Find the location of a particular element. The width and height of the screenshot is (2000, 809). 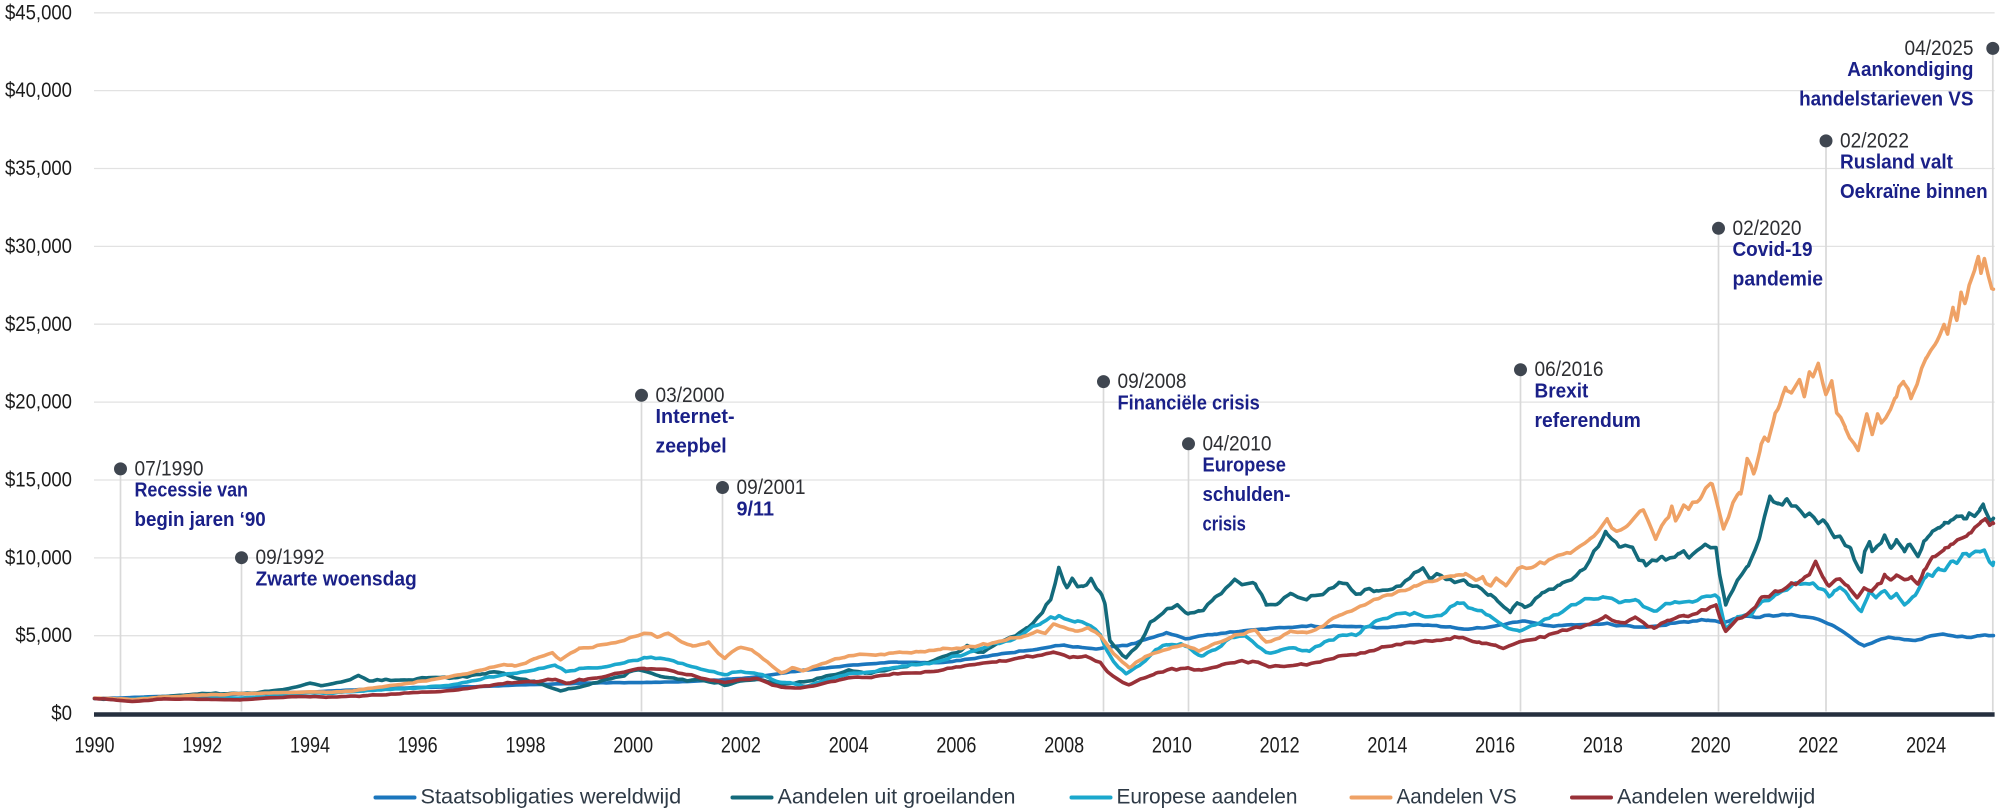

svg-text: $40,000 is located at coordinates (38, 90).